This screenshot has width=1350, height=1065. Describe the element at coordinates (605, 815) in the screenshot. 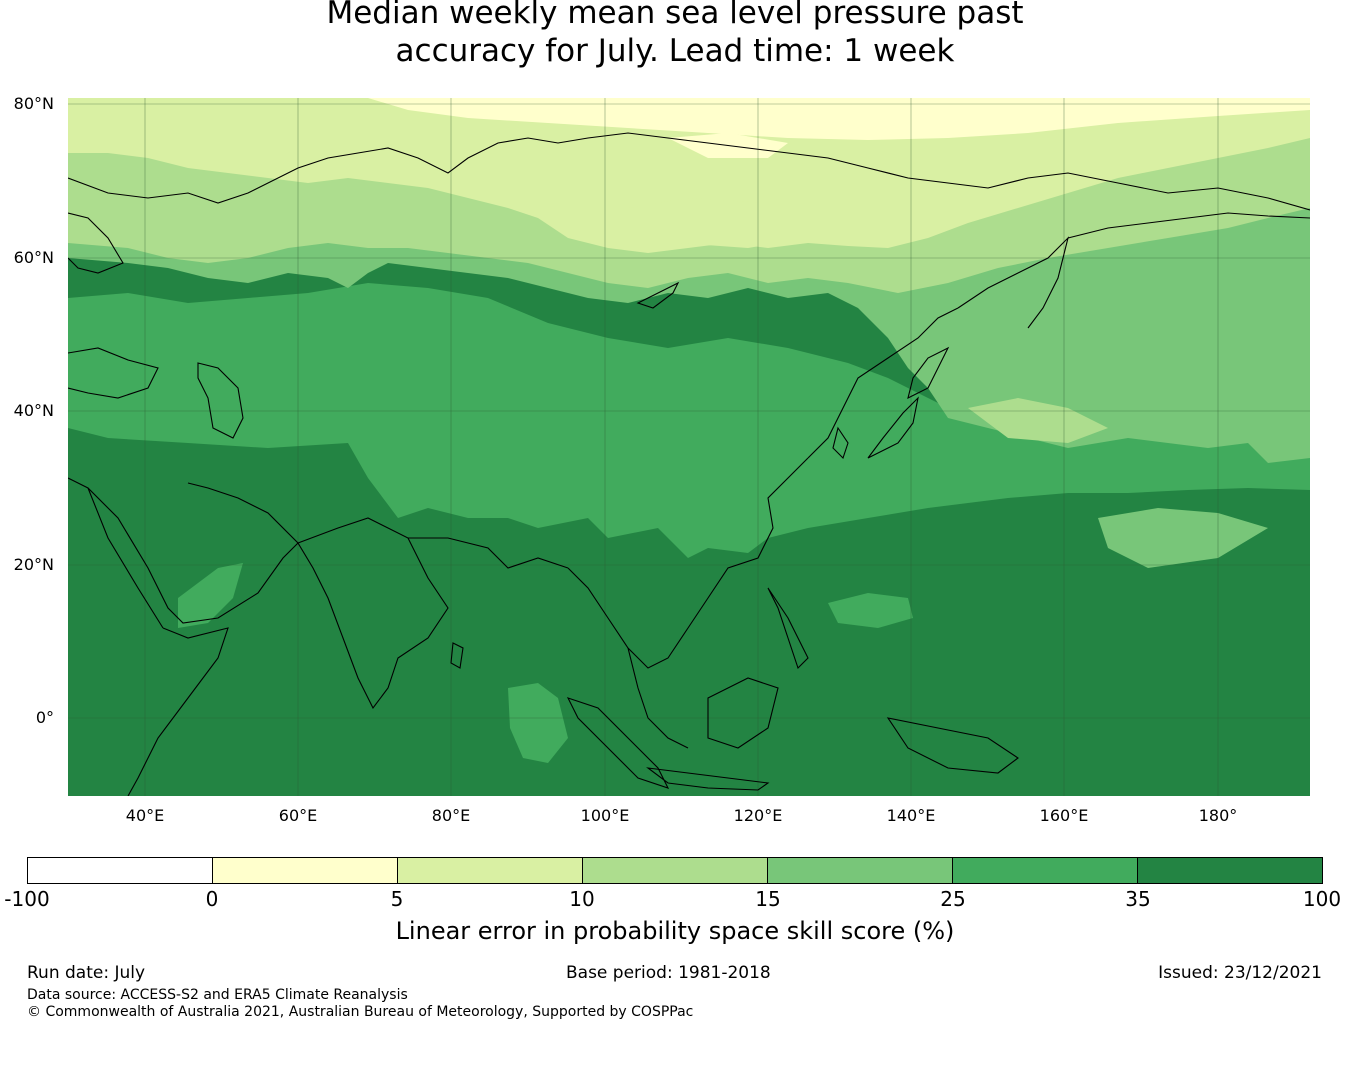

I see `lon-label-100e: 100°E` at that location.